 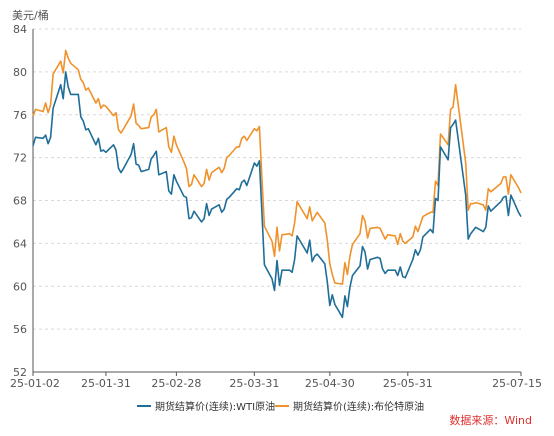 What do you see at coordinates (215, 406) in the screenshot?
I see `legend-label-wti: 期货结算价(连续):WTI原油` at bounding box center [215, 406].